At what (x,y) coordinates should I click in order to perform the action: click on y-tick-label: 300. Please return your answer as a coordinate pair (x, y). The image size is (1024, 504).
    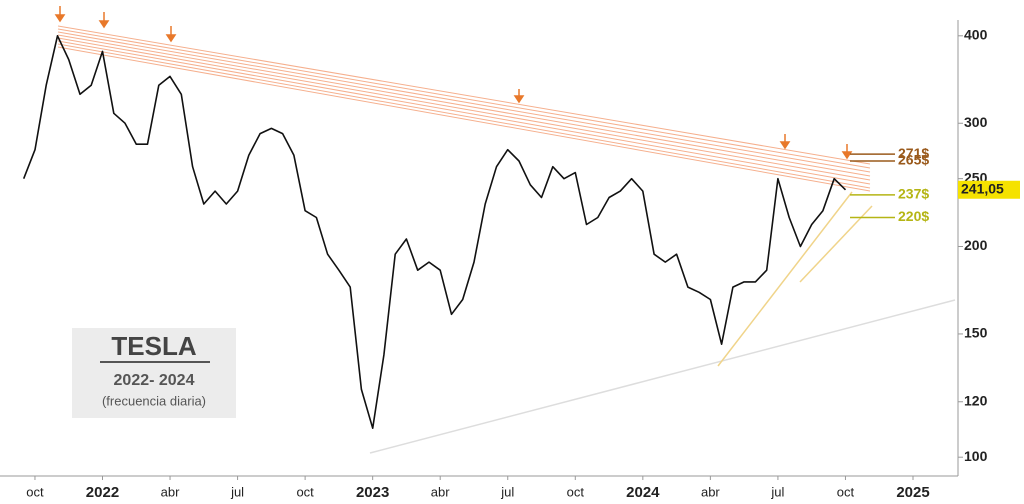
    Looking at the image, I should click on (976, 122).